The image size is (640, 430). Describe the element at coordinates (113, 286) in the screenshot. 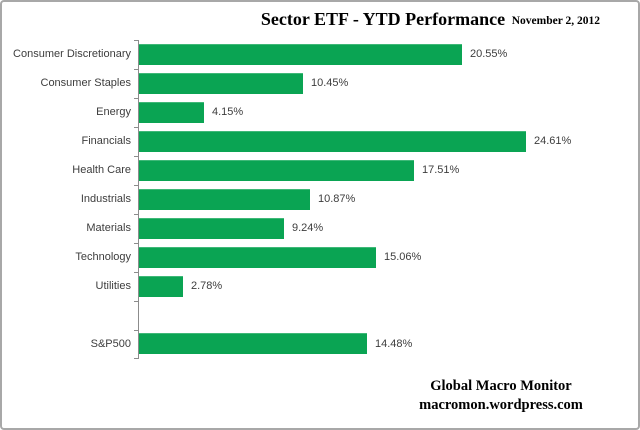

I see `category-label: Utilities` at that location.